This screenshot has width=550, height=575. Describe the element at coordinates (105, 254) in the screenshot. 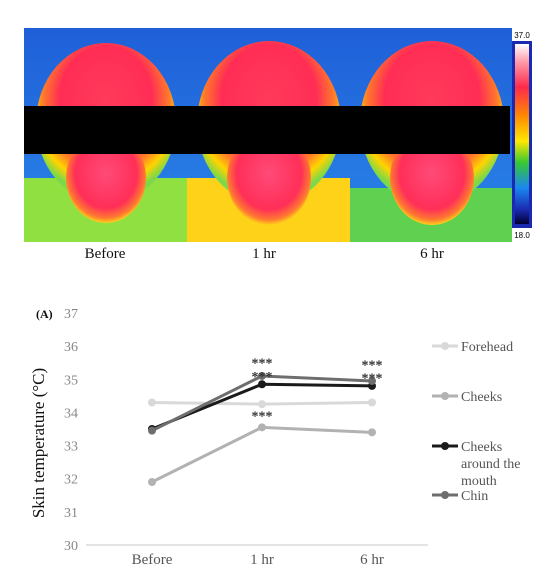

I see `panel-label-before: Before` at that location.